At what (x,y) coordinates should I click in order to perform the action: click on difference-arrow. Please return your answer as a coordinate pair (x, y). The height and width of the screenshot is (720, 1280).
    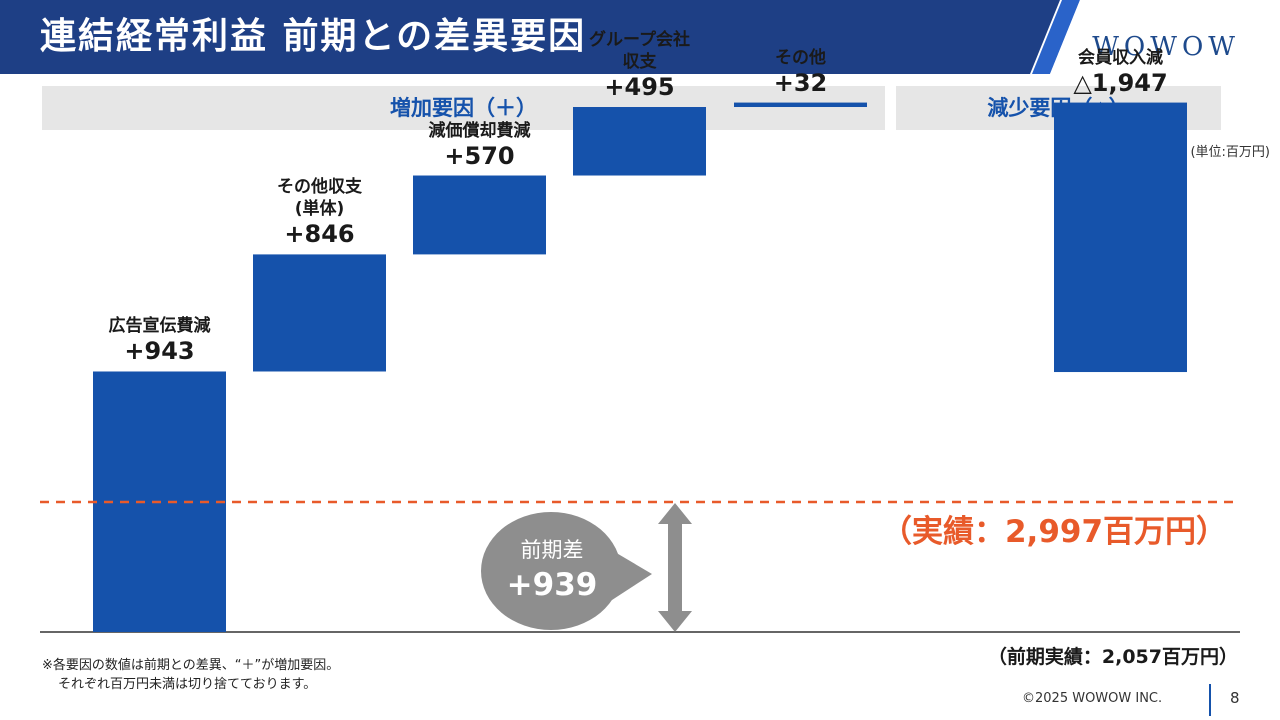
    Looking at the image, I should click on (675, 567).